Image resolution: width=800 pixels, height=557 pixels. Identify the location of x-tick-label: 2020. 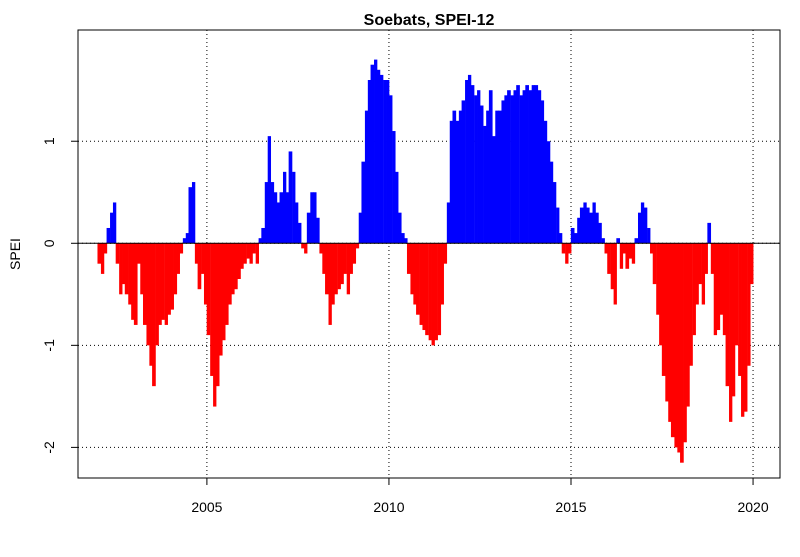
(752, 507).